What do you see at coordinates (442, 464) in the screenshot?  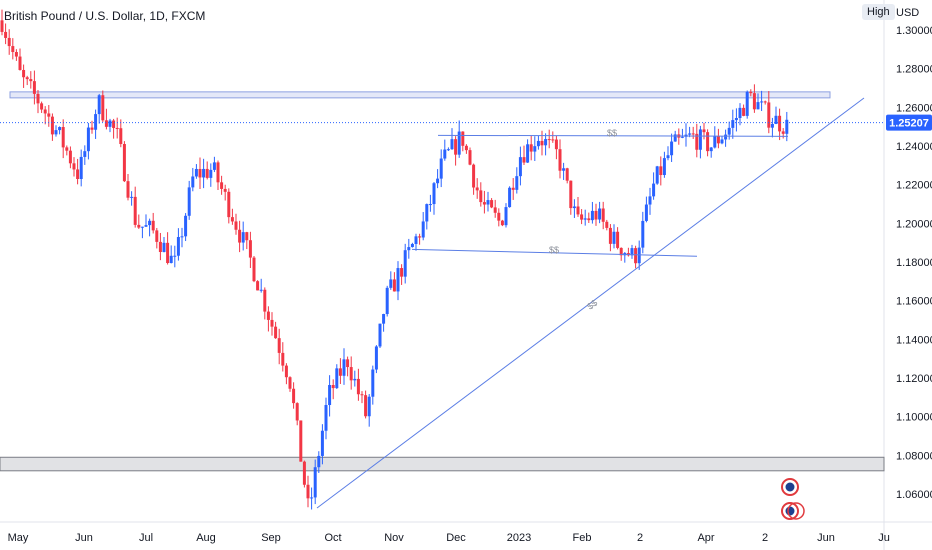 I see `support-zone` at bounding box center [442, 464].